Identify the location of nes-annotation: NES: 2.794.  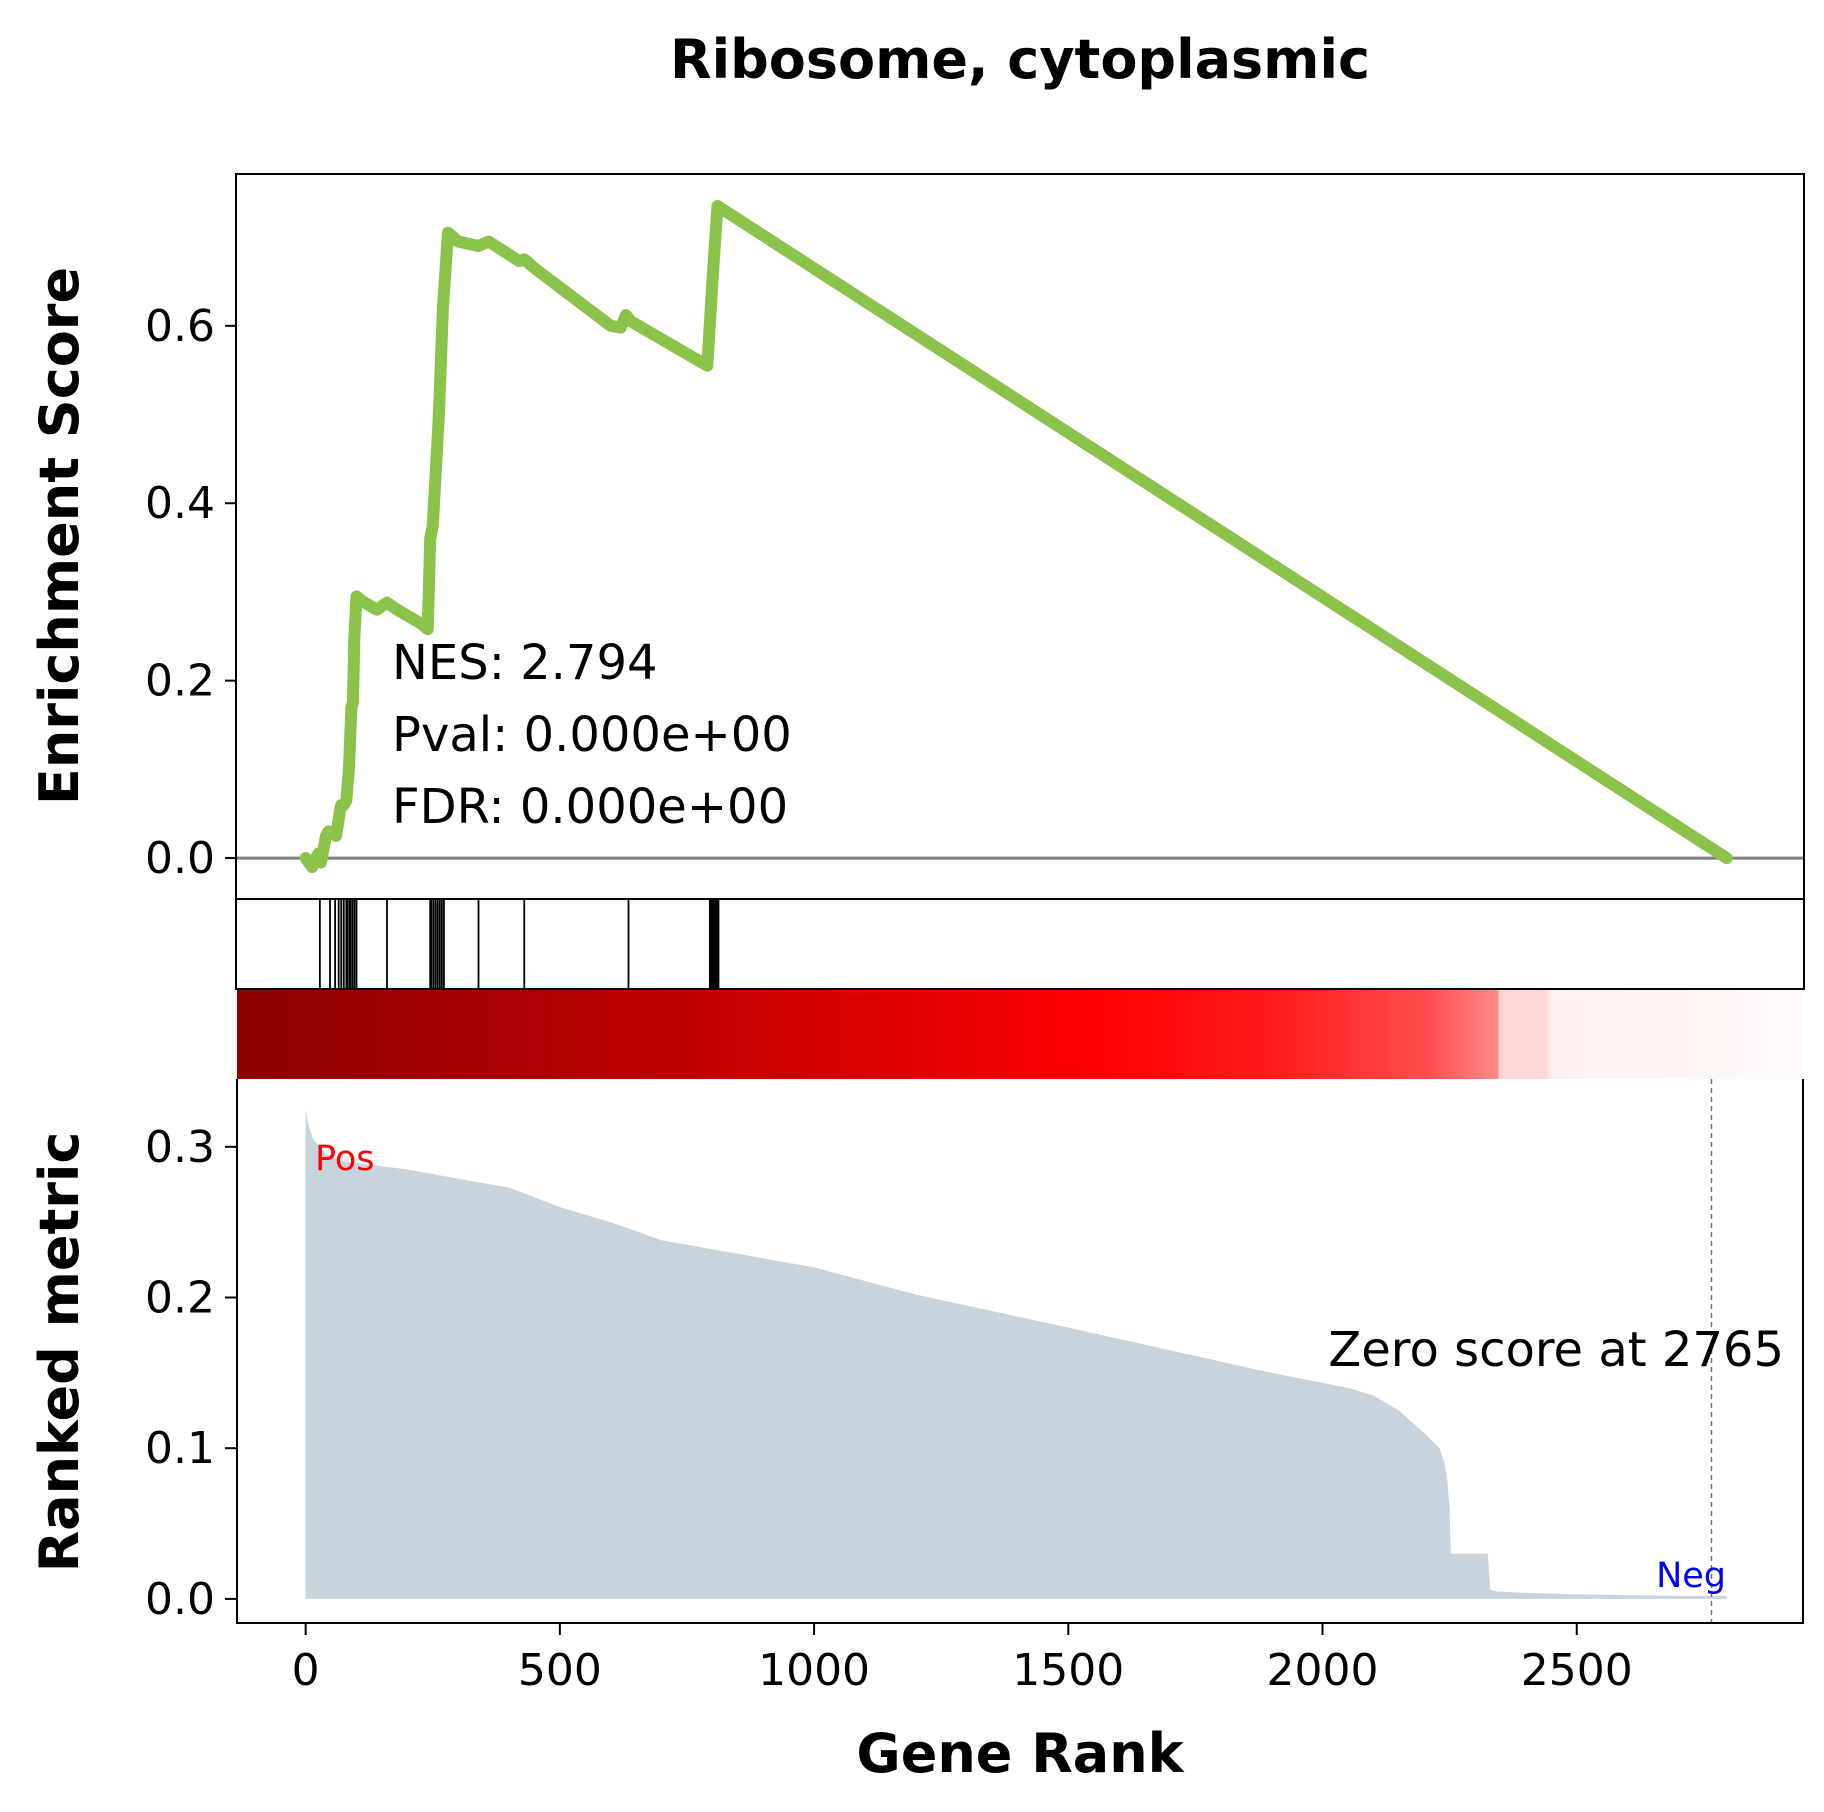
(525, 663).